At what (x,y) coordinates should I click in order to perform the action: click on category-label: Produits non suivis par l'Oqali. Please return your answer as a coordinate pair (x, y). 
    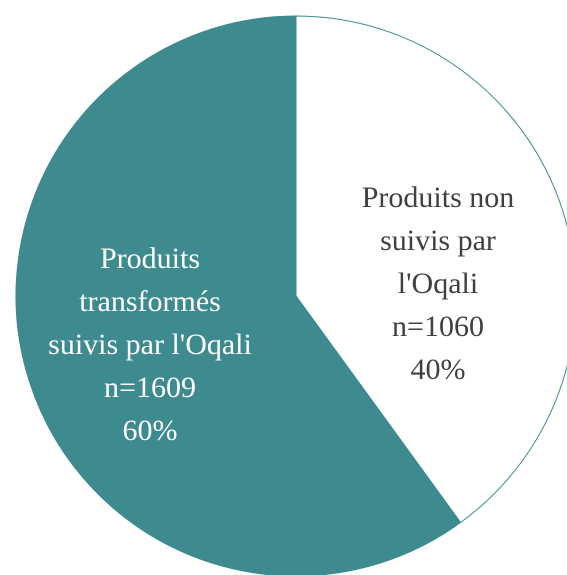
    Looking at the image, I should click on (438, 240).